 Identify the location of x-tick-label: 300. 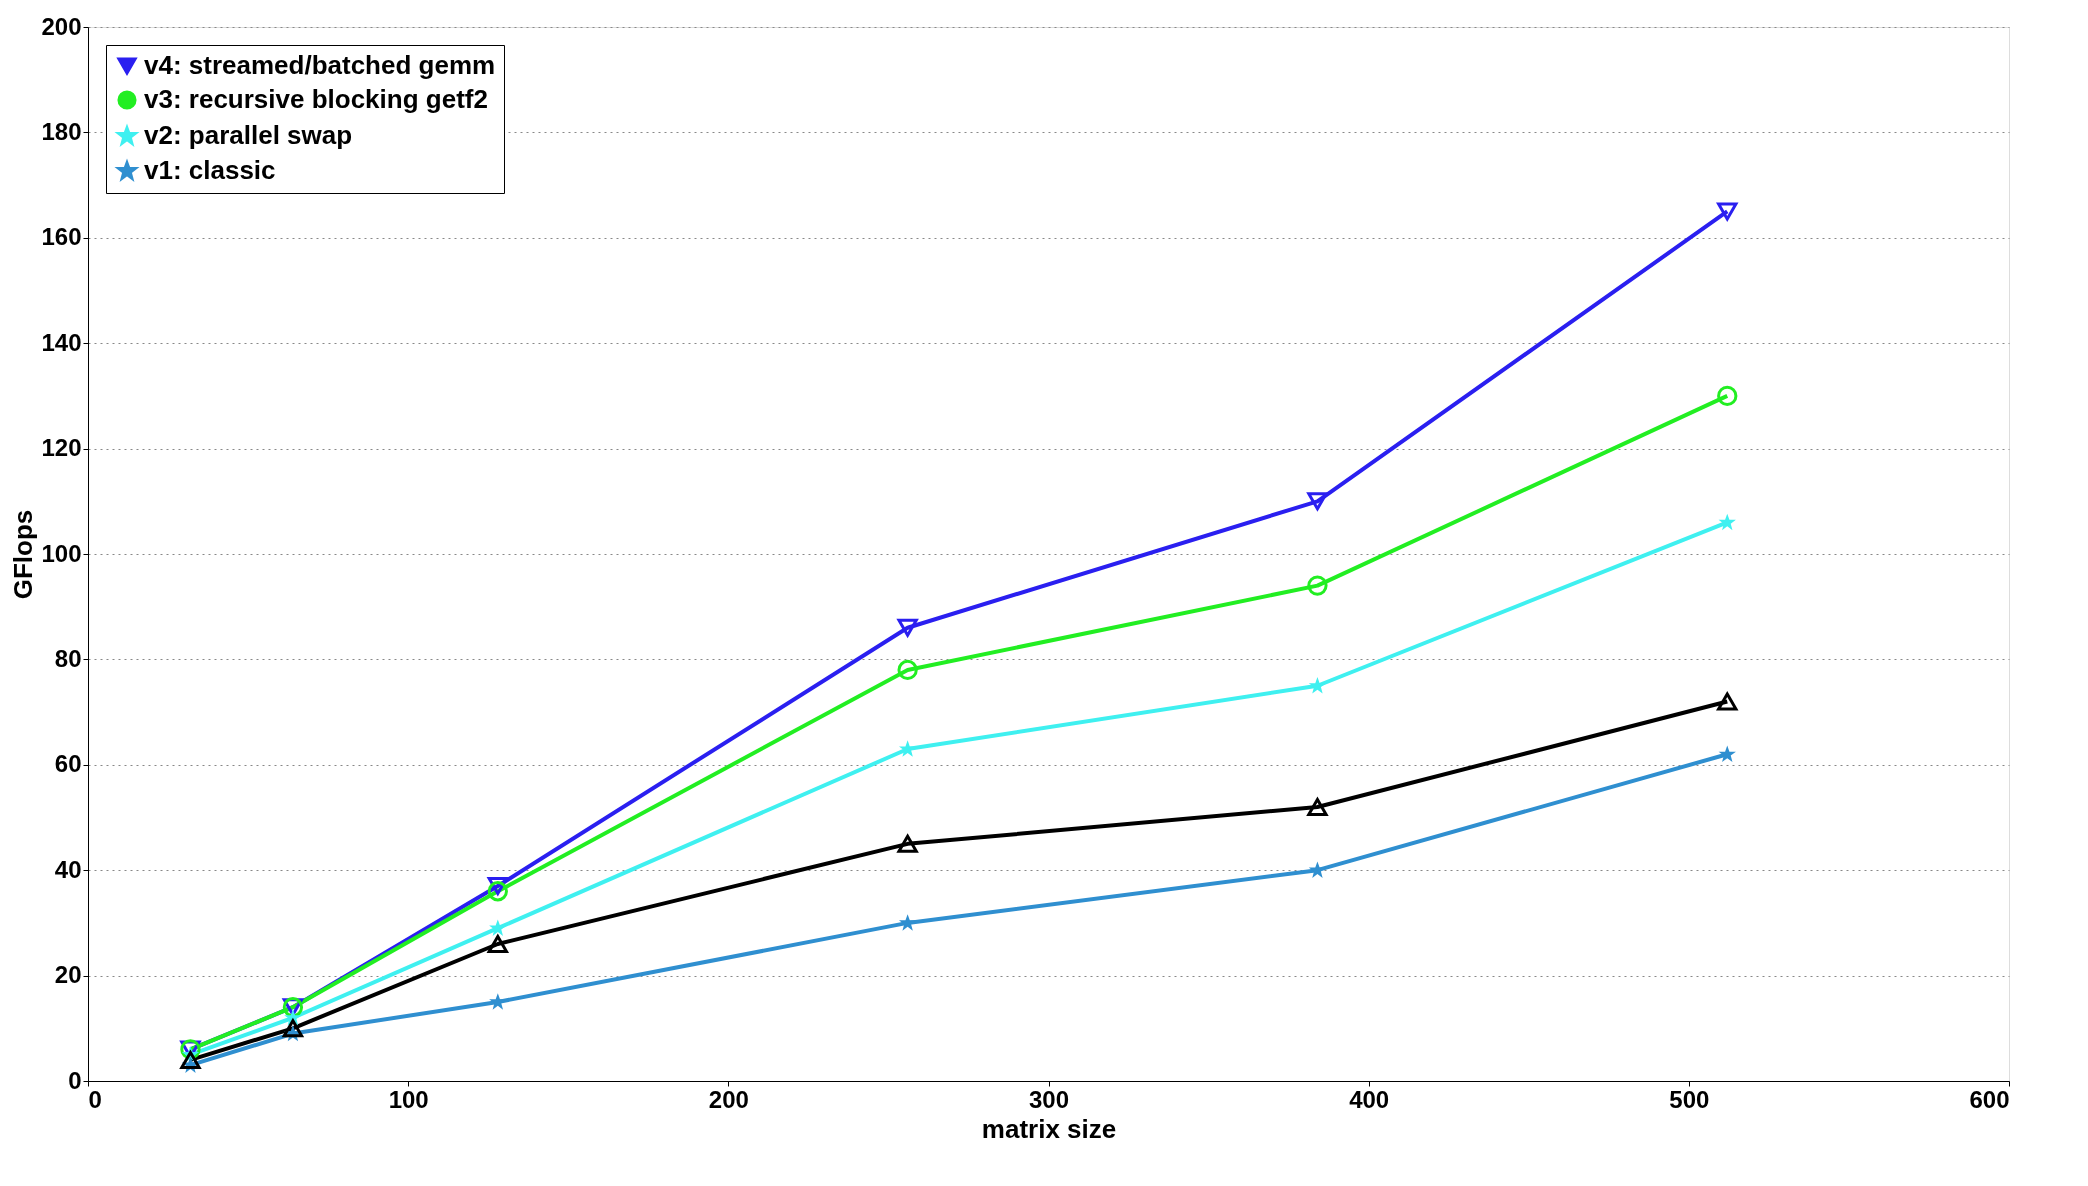
(1049, 1099).